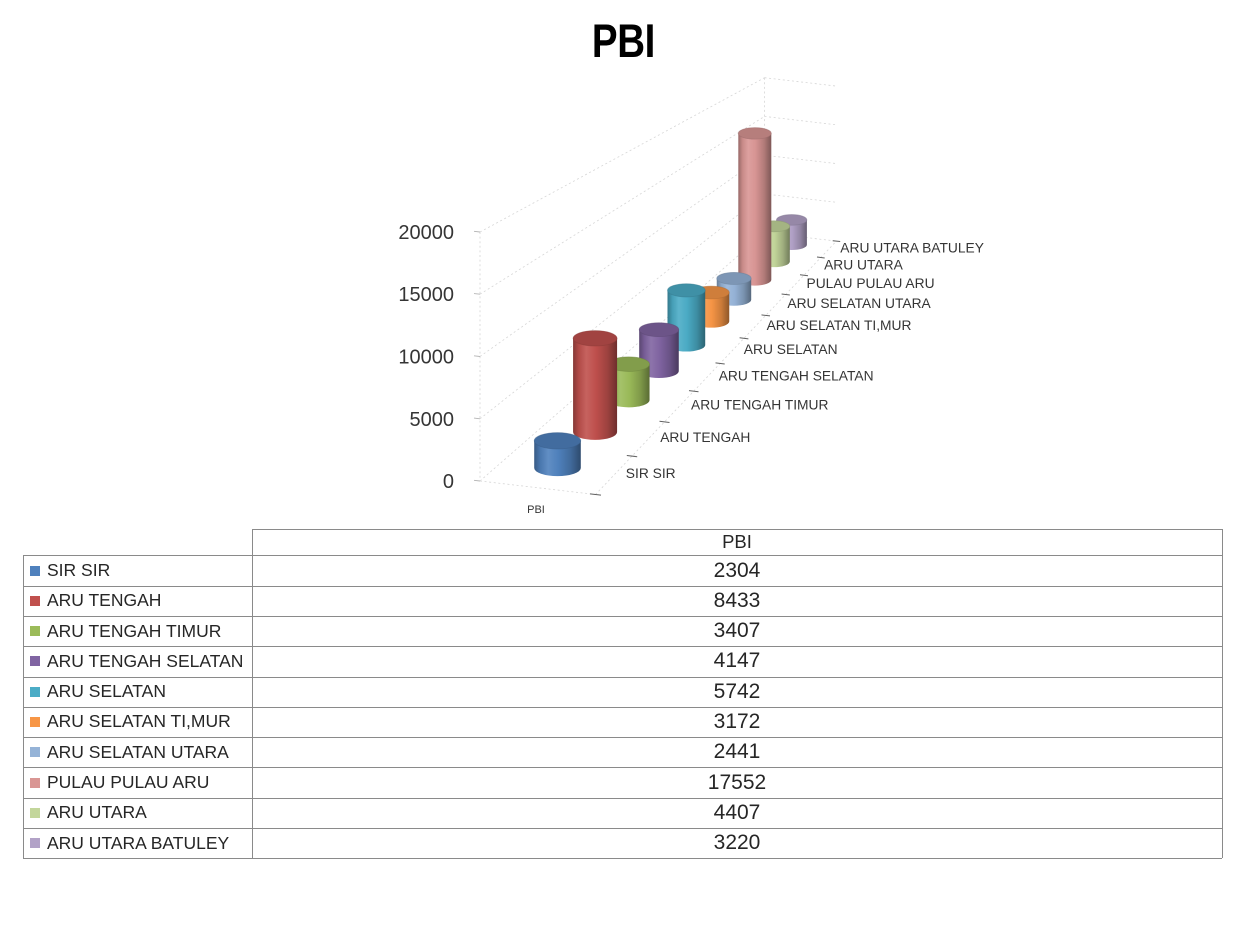  I want to click on svg-text: ARU UTARA BATULEY, so click(912, 247).